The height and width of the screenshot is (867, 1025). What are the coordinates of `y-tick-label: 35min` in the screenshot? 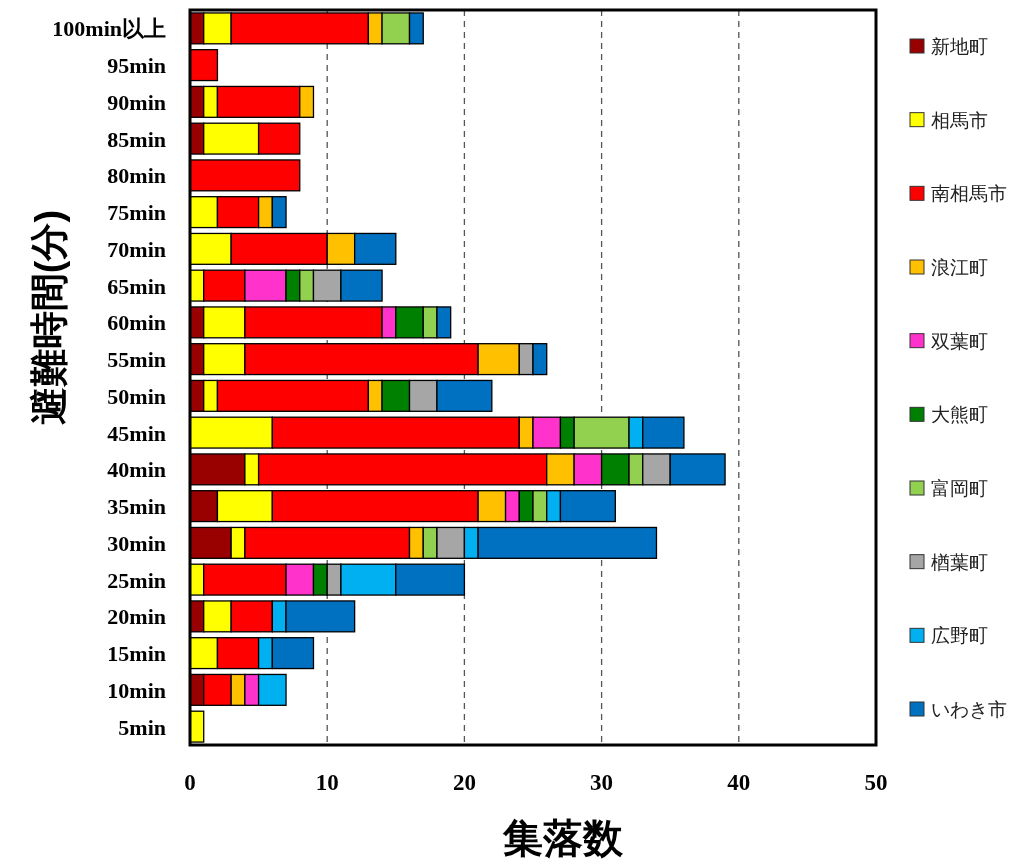 It's located at (136, 507).